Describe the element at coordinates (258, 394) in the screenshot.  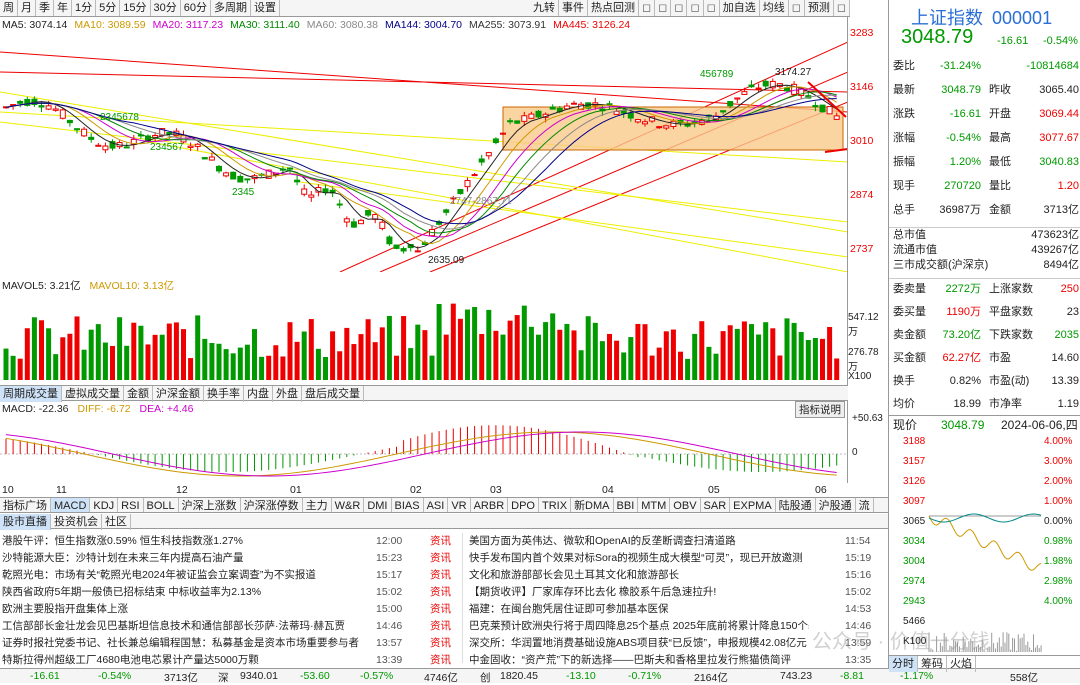
I see `vol-indicator-tab: 内盘` at that location.